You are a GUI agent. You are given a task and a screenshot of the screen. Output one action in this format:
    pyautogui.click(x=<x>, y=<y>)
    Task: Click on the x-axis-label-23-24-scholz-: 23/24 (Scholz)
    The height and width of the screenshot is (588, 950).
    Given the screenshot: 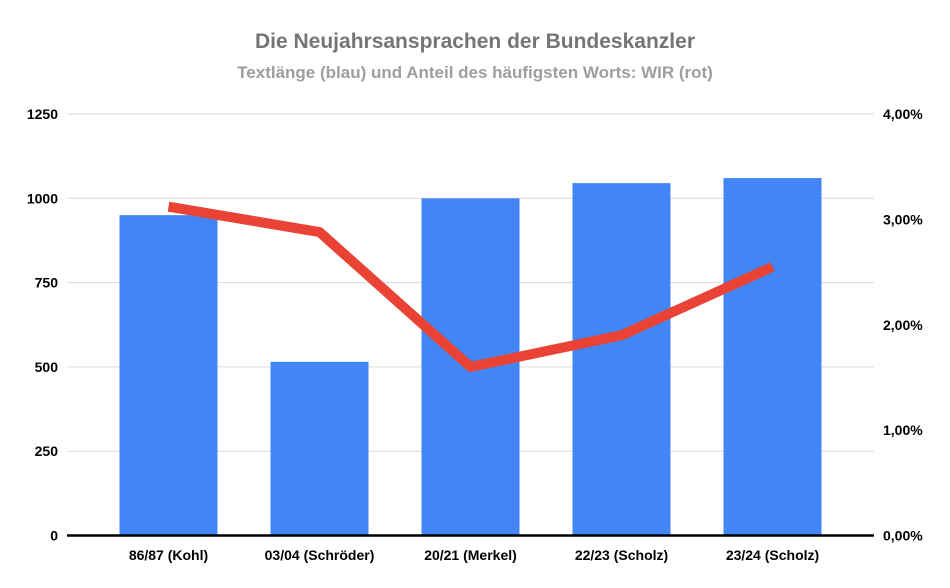 What is the action you would take?
    pyautogui.click(x=772, y=555)
    